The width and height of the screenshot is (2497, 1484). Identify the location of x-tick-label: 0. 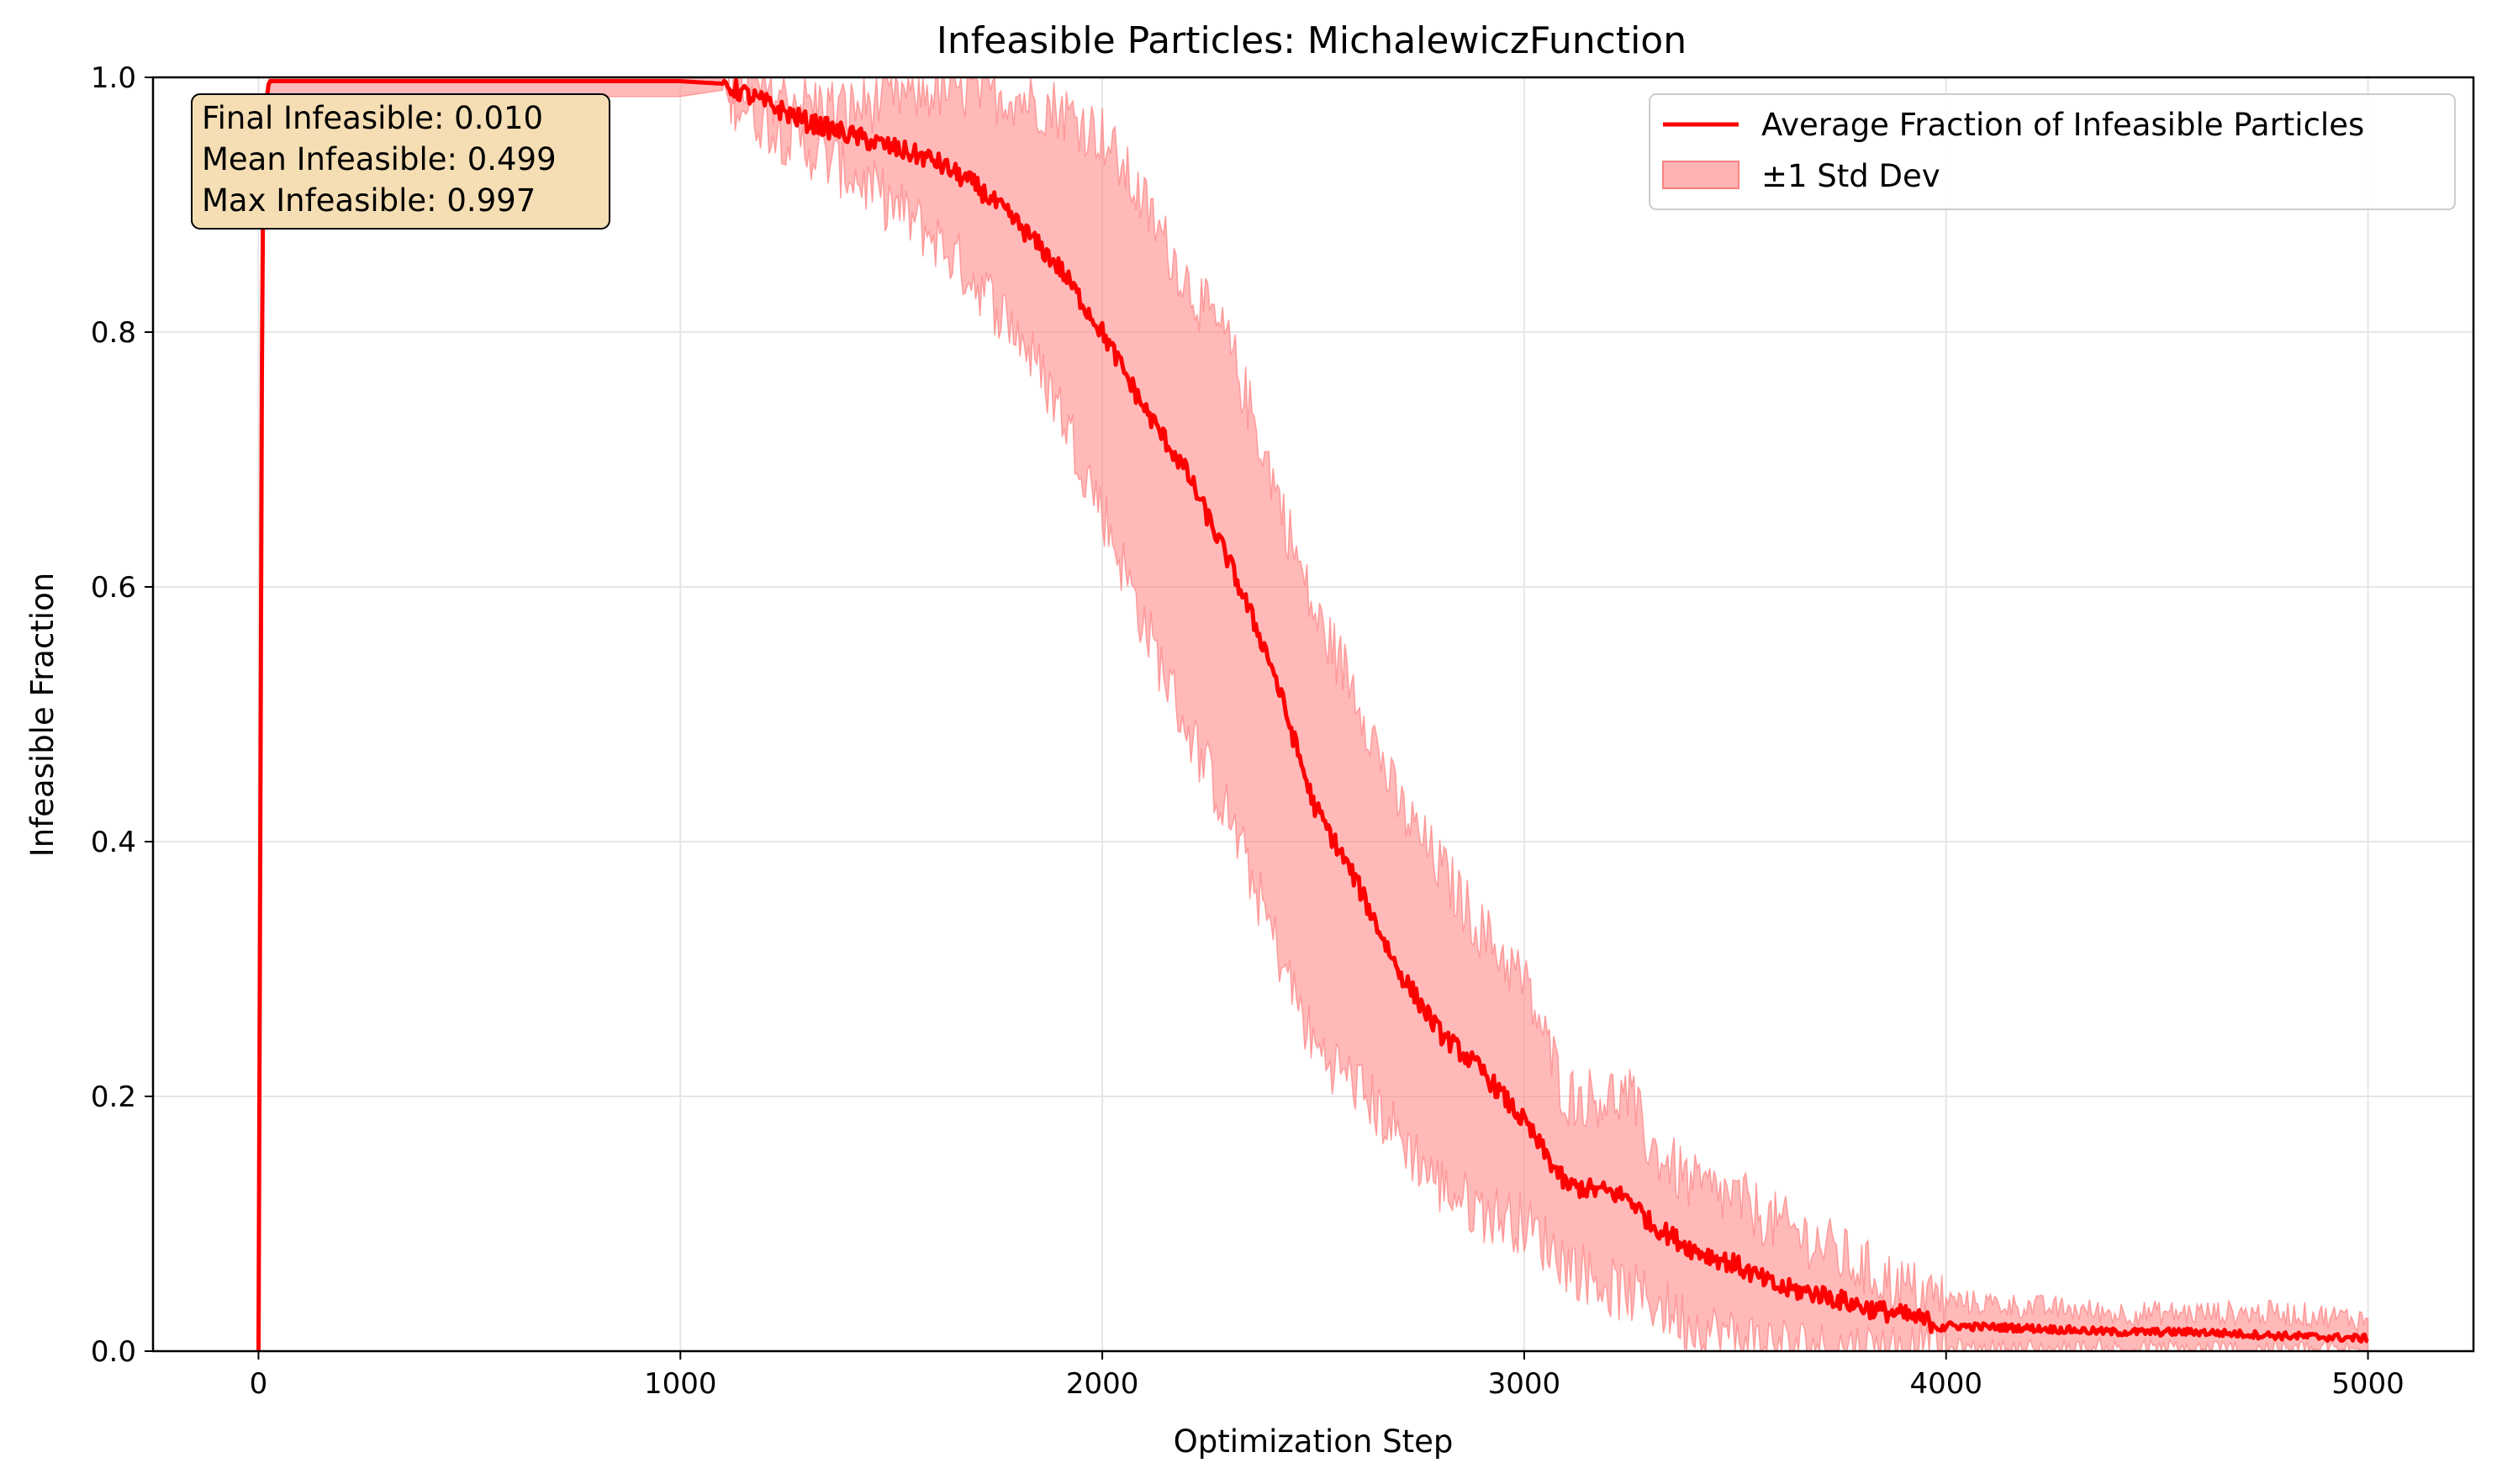
(259, 1384).